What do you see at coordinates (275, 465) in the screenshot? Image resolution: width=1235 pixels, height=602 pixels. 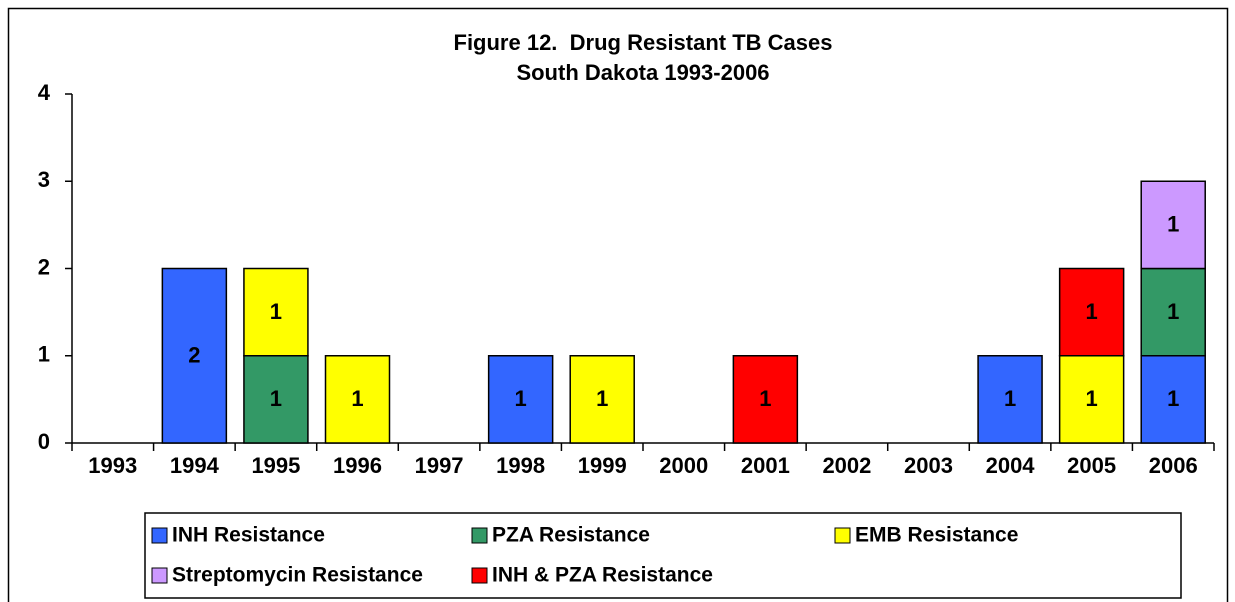 I see `x-tick-label: 1995` at bounding box center [275, 465].